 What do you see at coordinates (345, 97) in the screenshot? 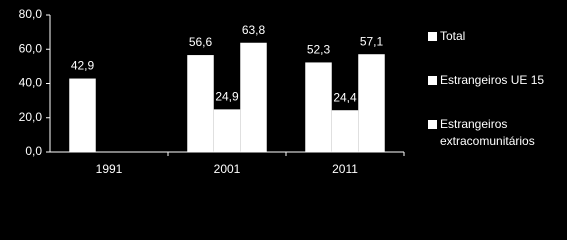
I see `value-label: 24,4` at bounding box center [345, 97].